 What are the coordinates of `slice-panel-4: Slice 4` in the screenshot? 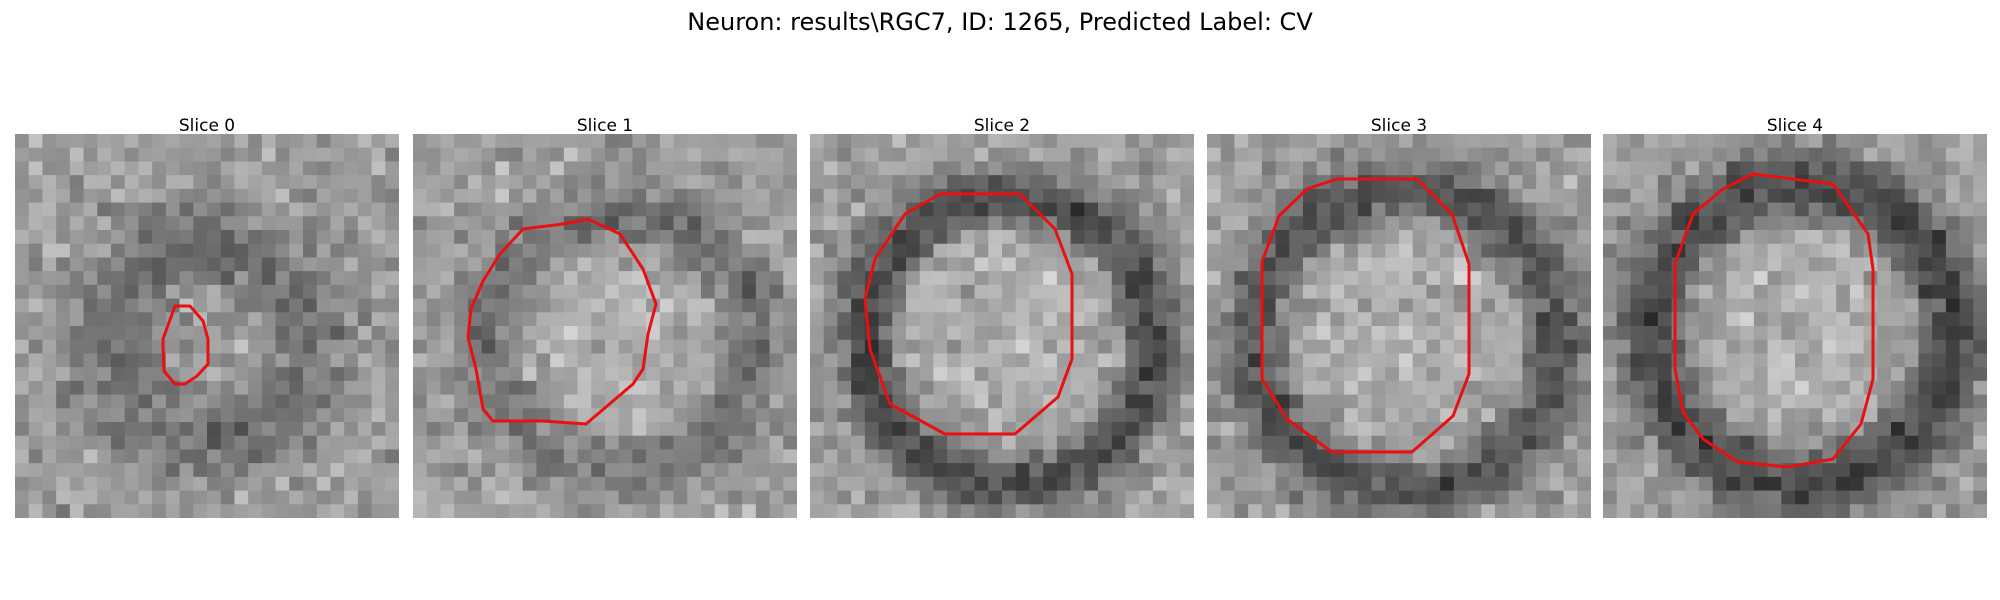 It's located at (1795, 317).